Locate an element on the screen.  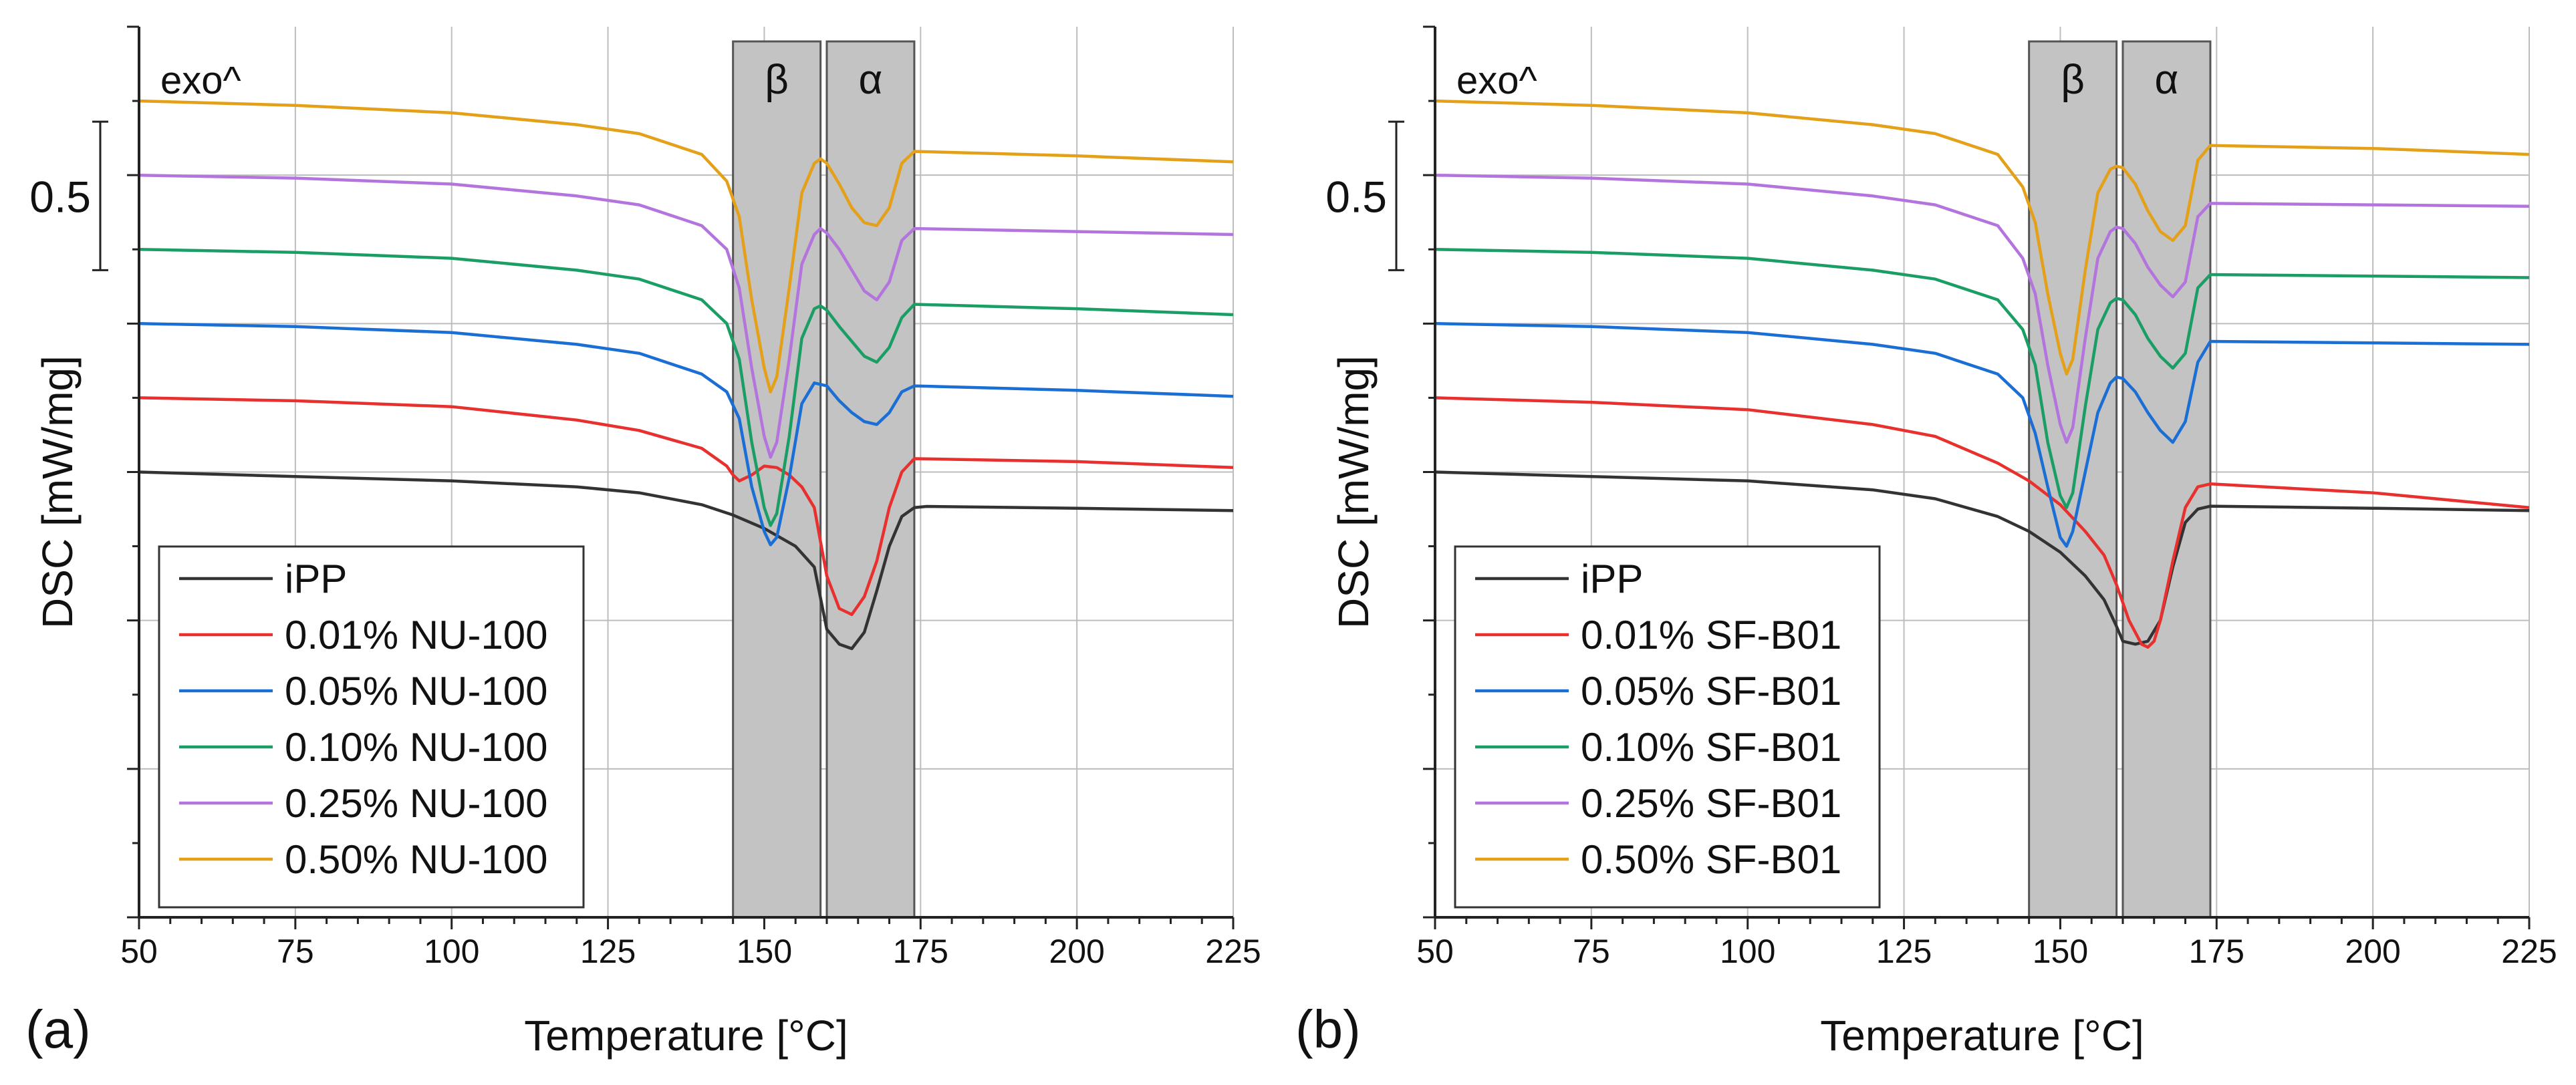
legend-entry: 0.05% SF-B01 is located at coordinates (1711, 691).